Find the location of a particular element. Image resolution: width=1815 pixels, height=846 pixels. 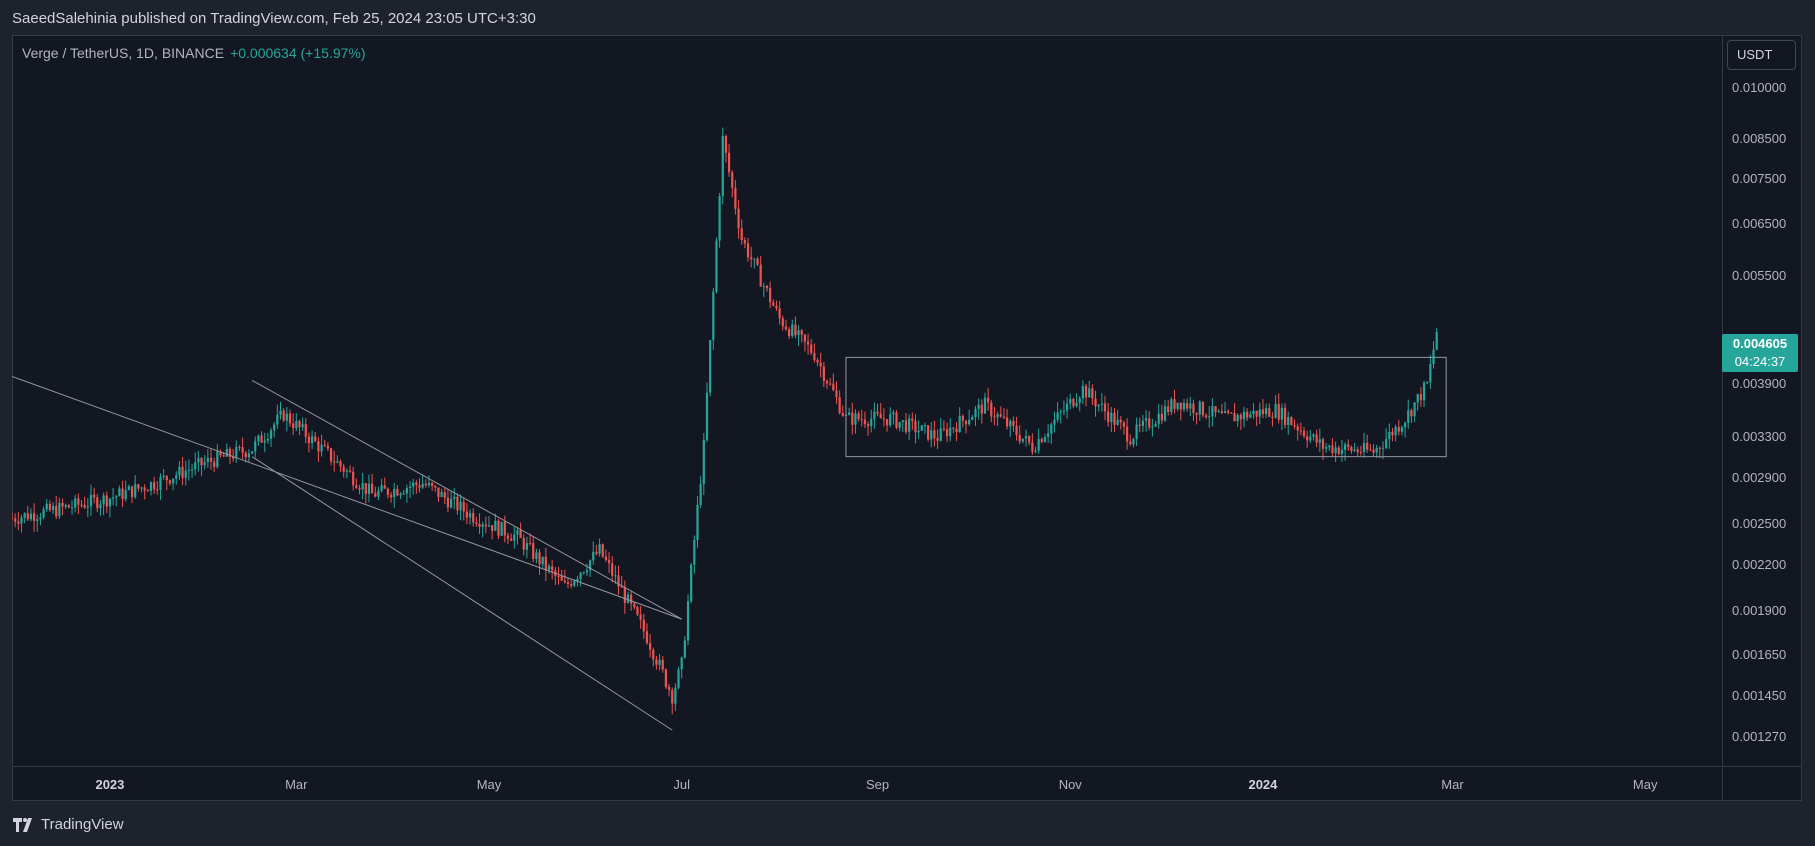

price-tick-label: 0.002200 is located at coordinates (1759, 564).